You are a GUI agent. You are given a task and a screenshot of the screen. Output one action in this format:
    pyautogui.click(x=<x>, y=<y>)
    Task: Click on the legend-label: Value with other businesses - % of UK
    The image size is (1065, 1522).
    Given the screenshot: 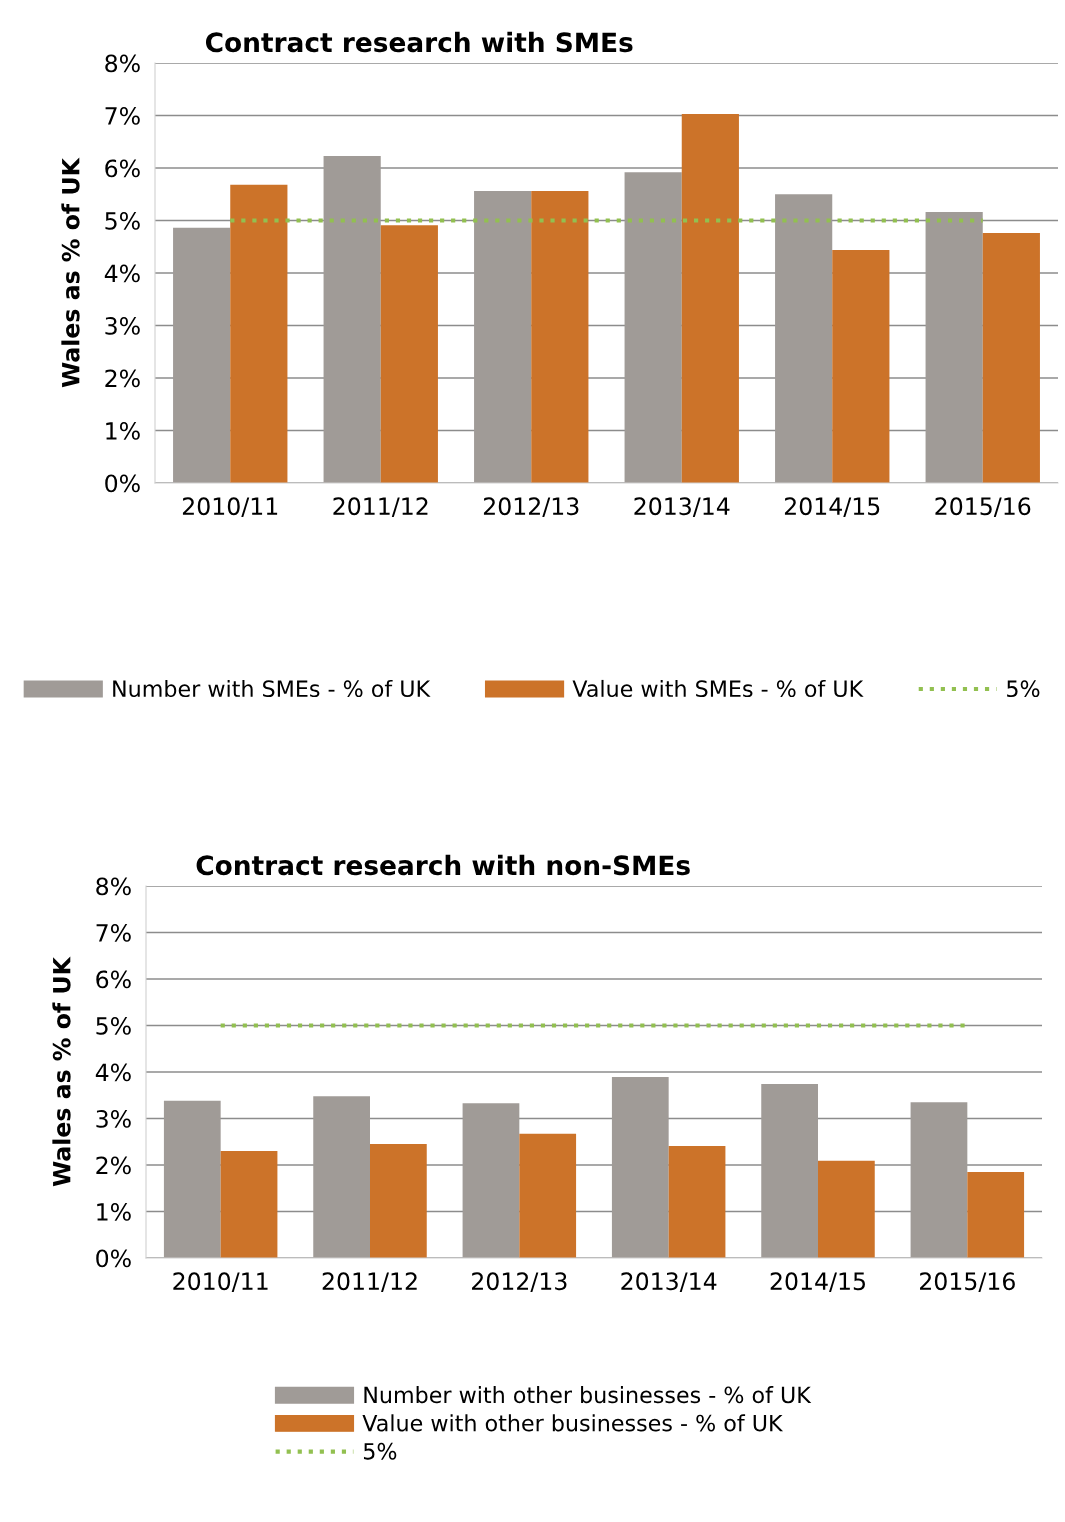 What is the action you would take?
    pyautogui.click(x=573, y=1423)
    